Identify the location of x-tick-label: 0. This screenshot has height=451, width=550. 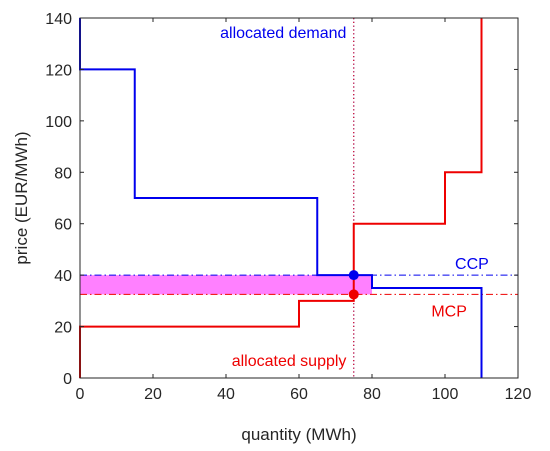
(80, 394).